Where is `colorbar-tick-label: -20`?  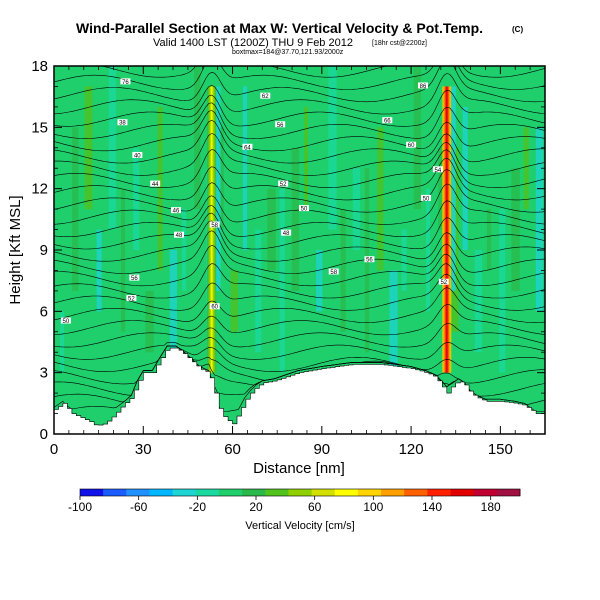 colorbar-tick-label: -20 is located at coordinates (198, 507).